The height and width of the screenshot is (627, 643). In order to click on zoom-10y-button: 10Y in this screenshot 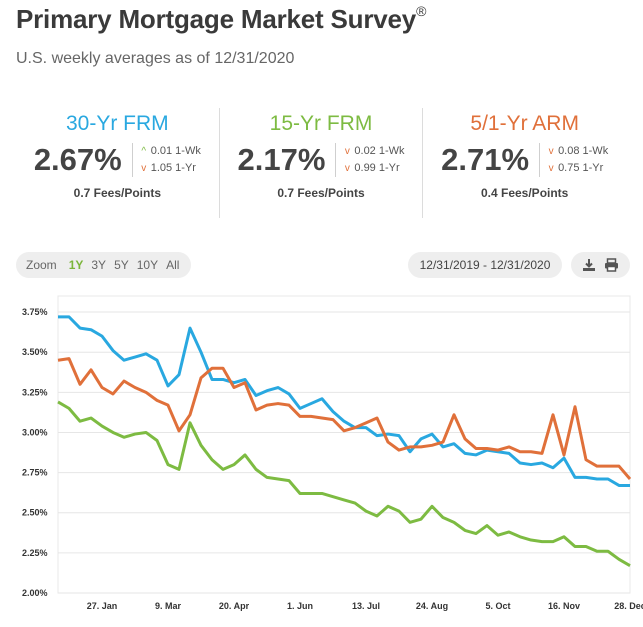, I will do `click(147, 265)`.